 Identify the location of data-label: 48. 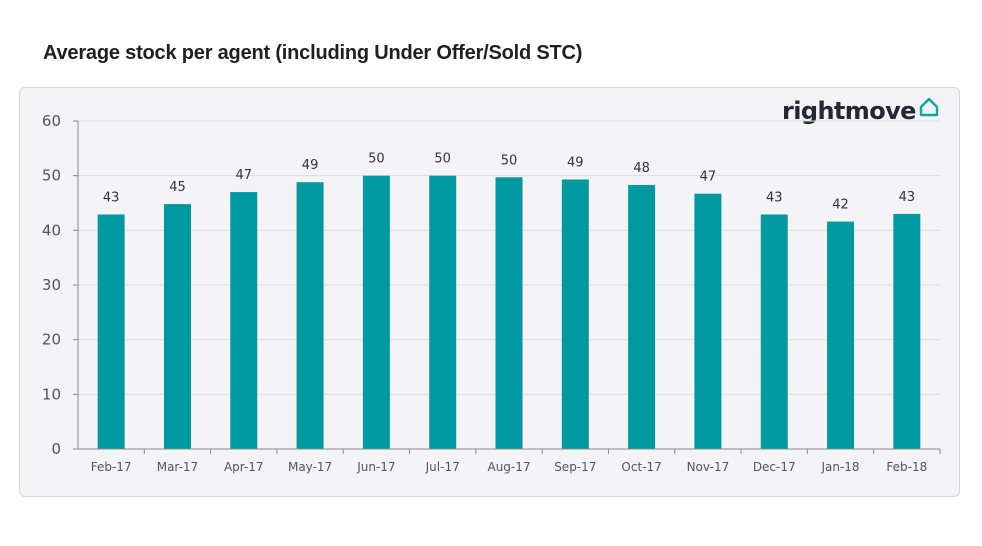
(641, 168).